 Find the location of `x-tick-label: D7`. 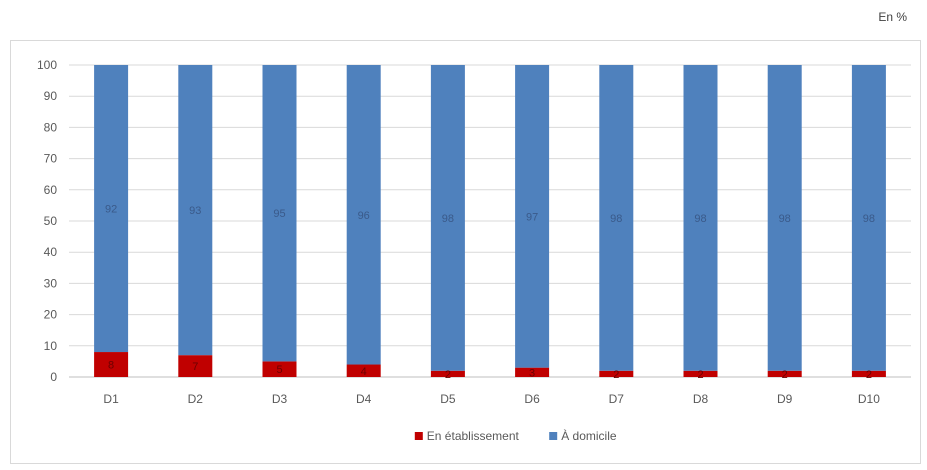

x-tick-label: D7 is located at coordinates (617, 399).